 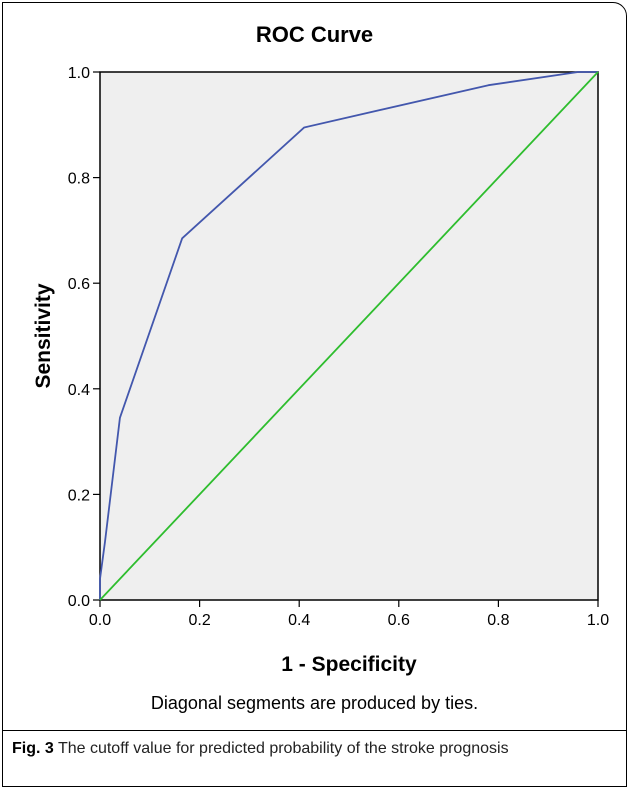 I want to click on y-tick-label: 0.4, so click(x=79, y=390).